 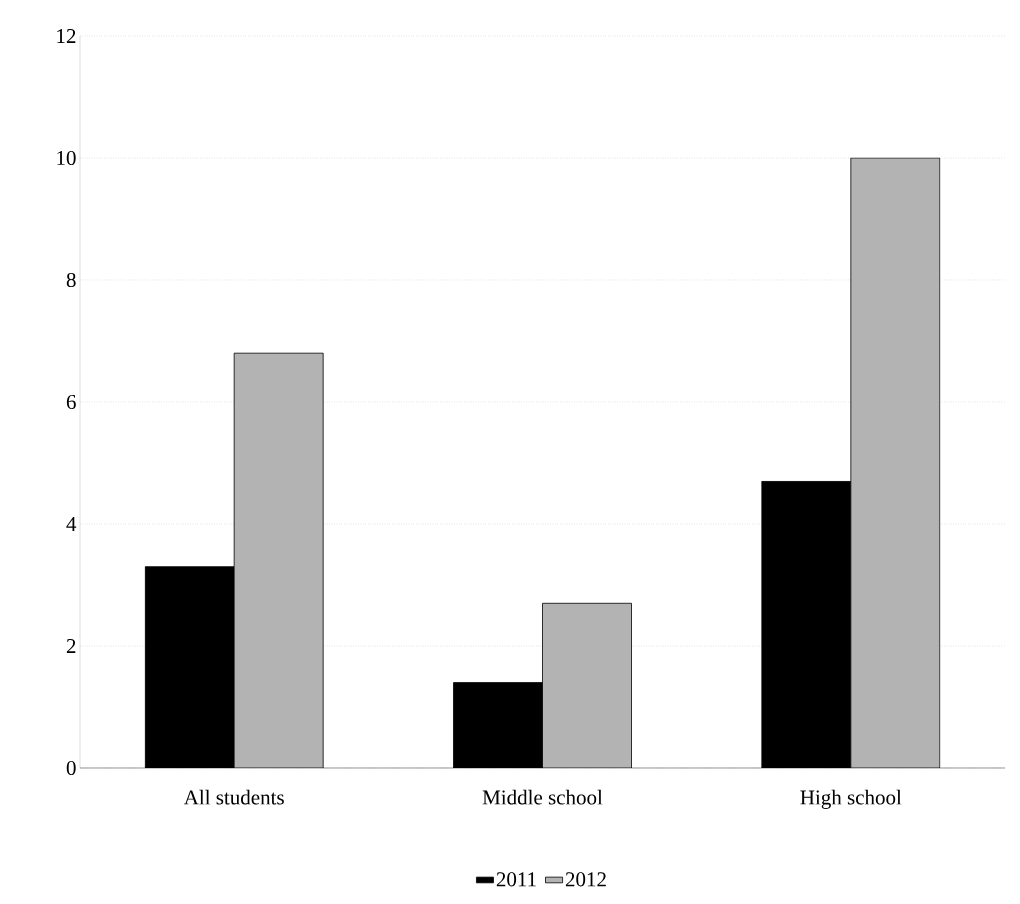 I want to click on y-tick-label: 2, so click(x=71, y=646).